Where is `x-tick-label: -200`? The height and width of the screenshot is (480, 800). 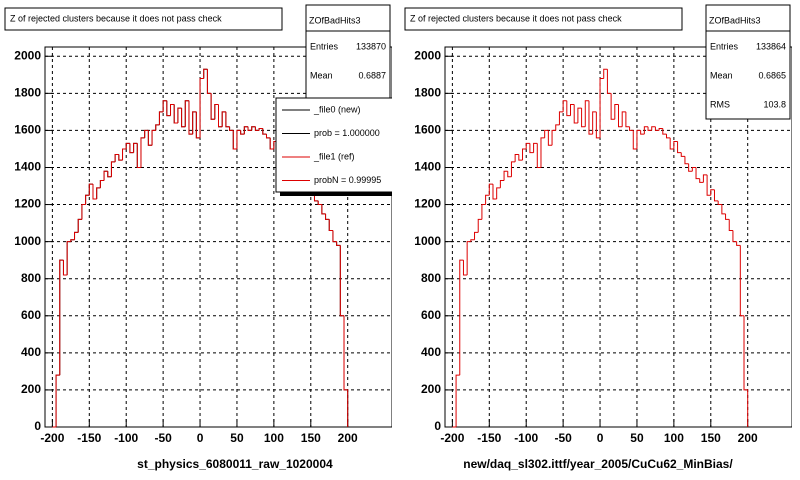
x-tick-label: -200 is located at coordinates (52, 438).